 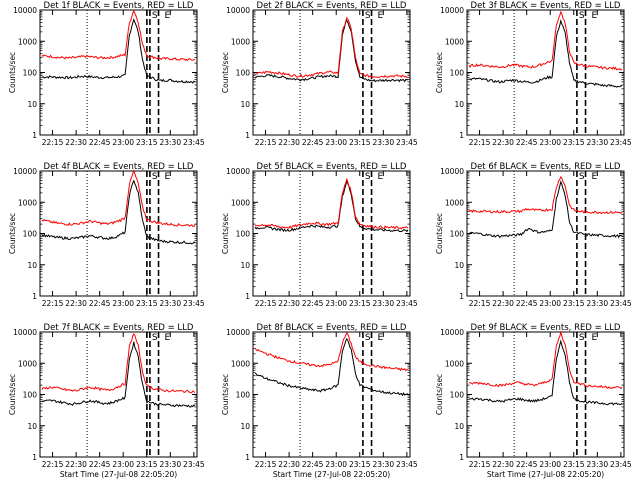 I want to click on chart-title: Det 2f BLACK = Events, RED = LLD, so click(x=332, y=6).